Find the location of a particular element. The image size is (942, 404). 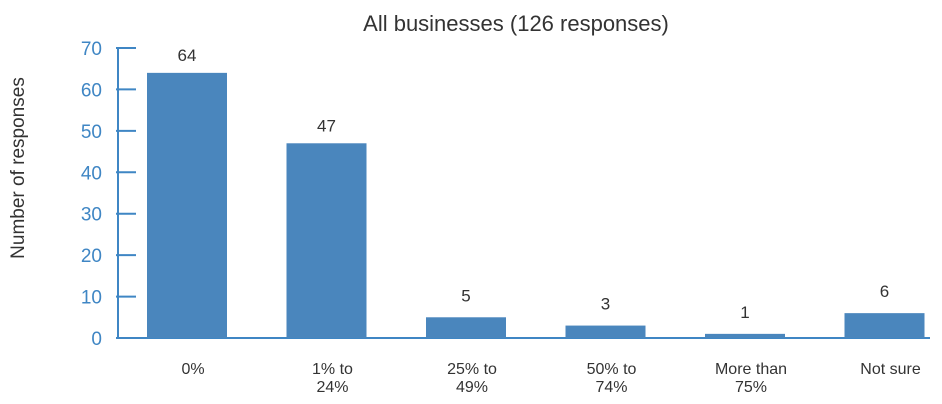

y-tick-label: 0 is located at coordinates (96, 339).